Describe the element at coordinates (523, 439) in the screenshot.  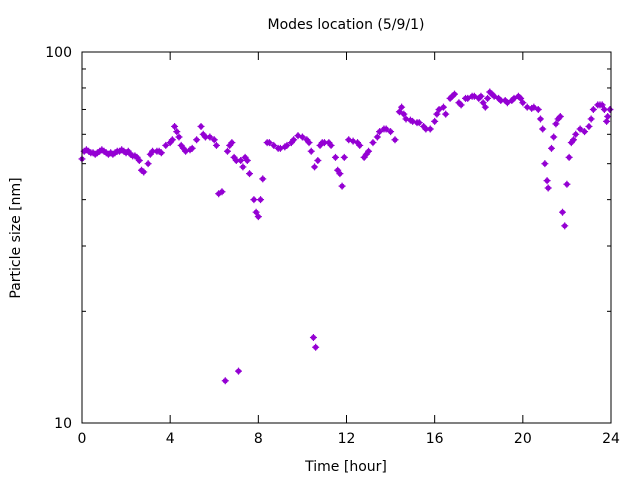
I see `x-tick-label: 20` at that location.